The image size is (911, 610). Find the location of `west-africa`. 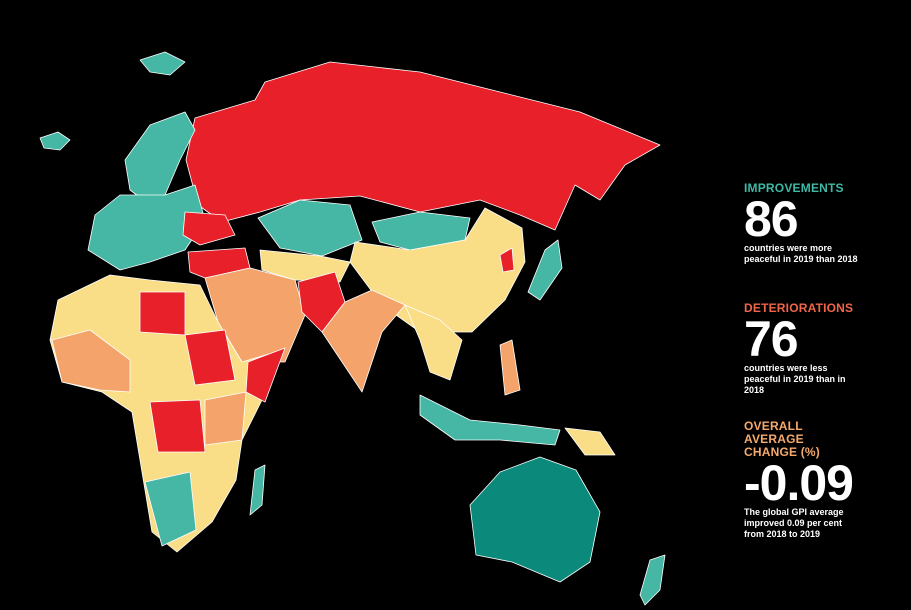

west-africa is located at coordinates (91, 361).